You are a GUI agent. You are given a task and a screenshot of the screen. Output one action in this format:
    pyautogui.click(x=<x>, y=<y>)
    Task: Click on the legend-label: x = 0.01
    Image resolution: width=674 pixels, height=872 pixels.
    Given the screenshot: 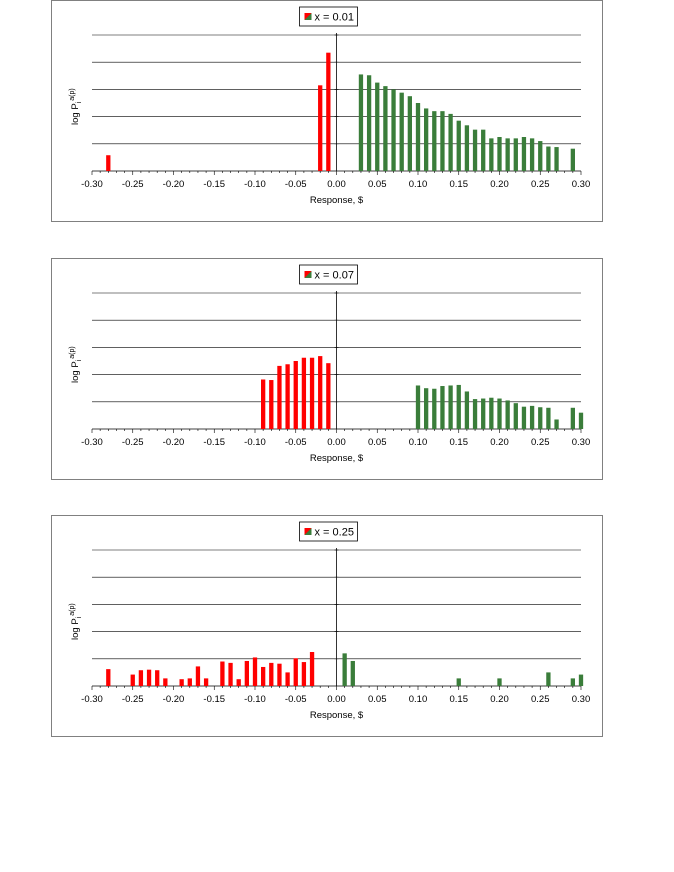 What is the action you would take?
    pyautogui.click(x=334, y=18)
    